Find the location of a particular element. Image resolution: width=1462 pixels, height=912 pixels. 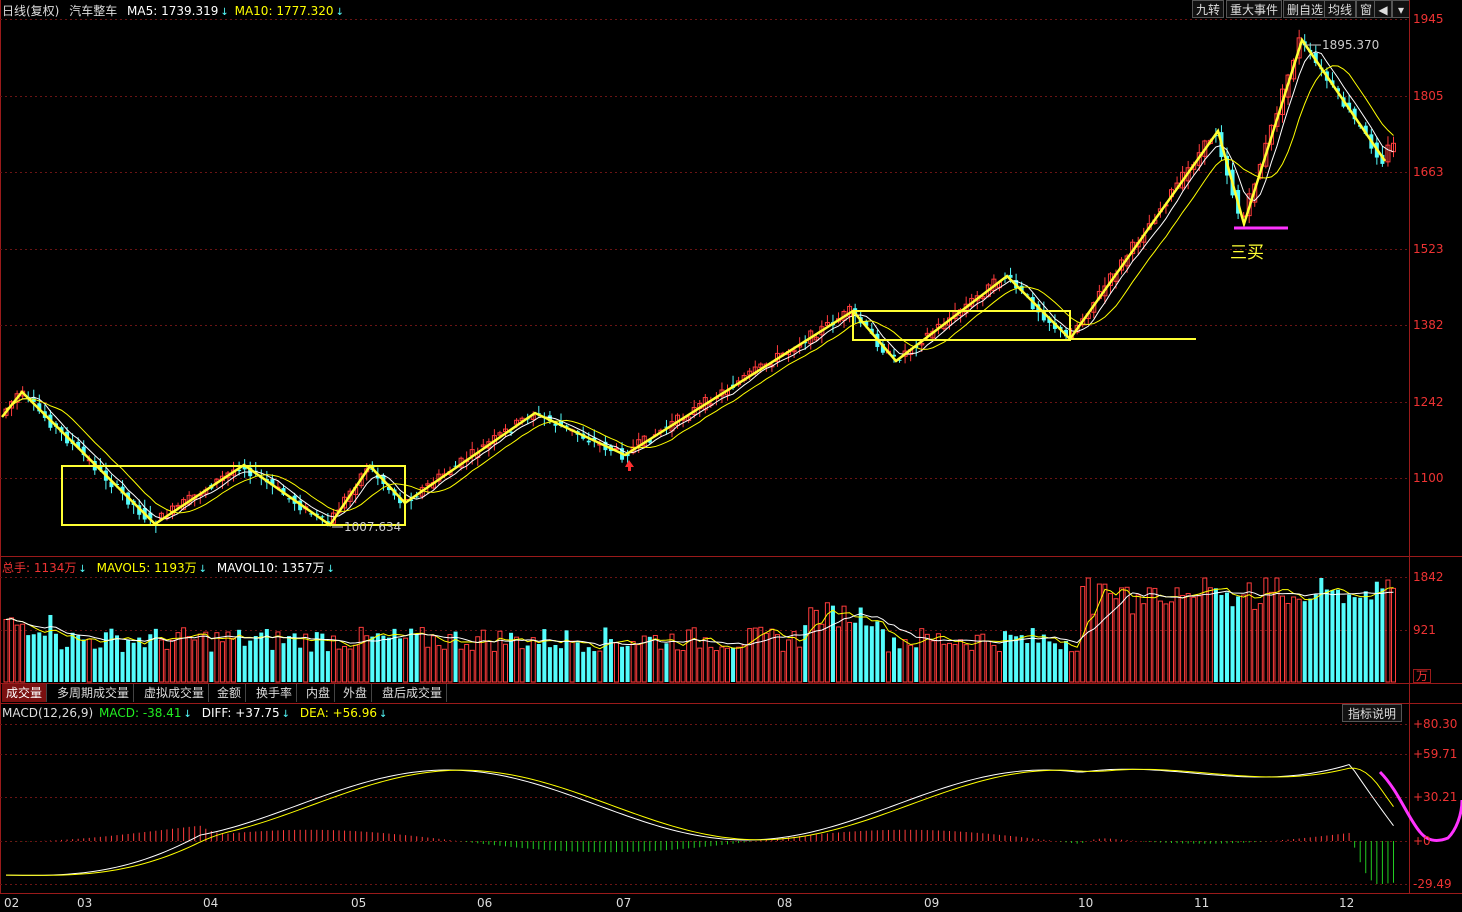

total-volume-value: 1134万 is located at coordinates (55, 568).